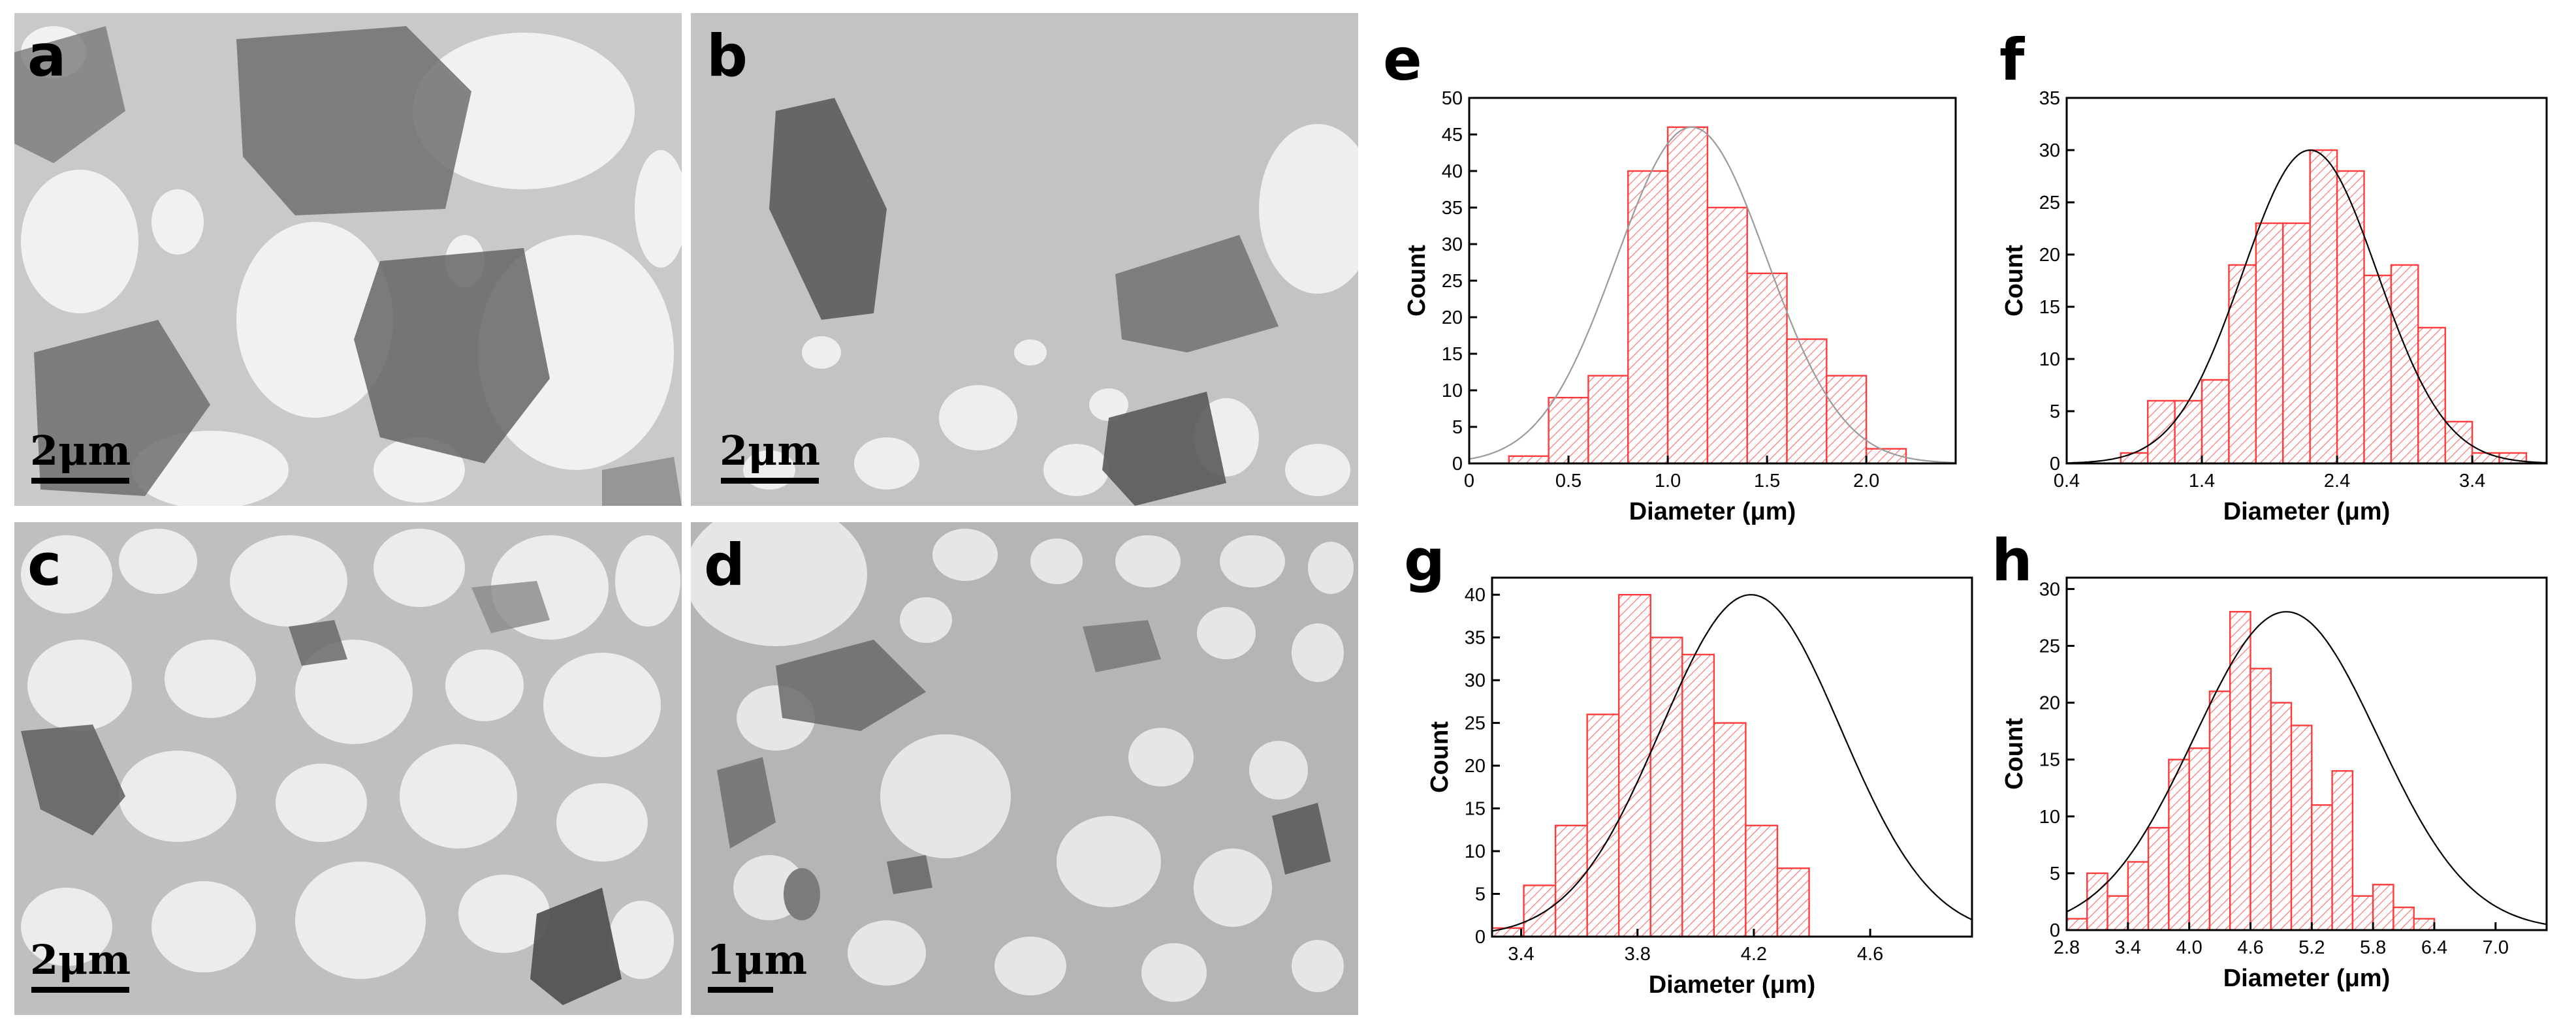  What do you see at coordinates (770, 451) in the screenshot?
I see `scale-label-b: 2μm` at bounding box center [770, 451].